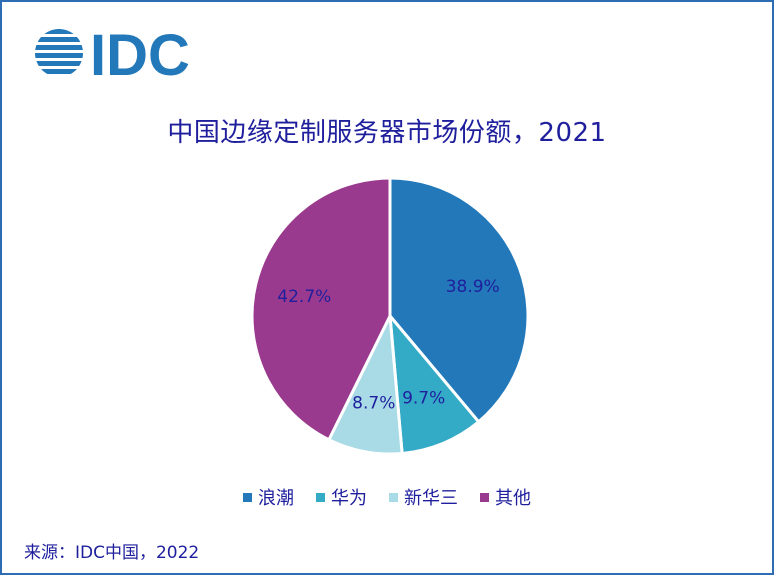  I want to click on legend-item-h3c: 新华三, so click(423, 497).